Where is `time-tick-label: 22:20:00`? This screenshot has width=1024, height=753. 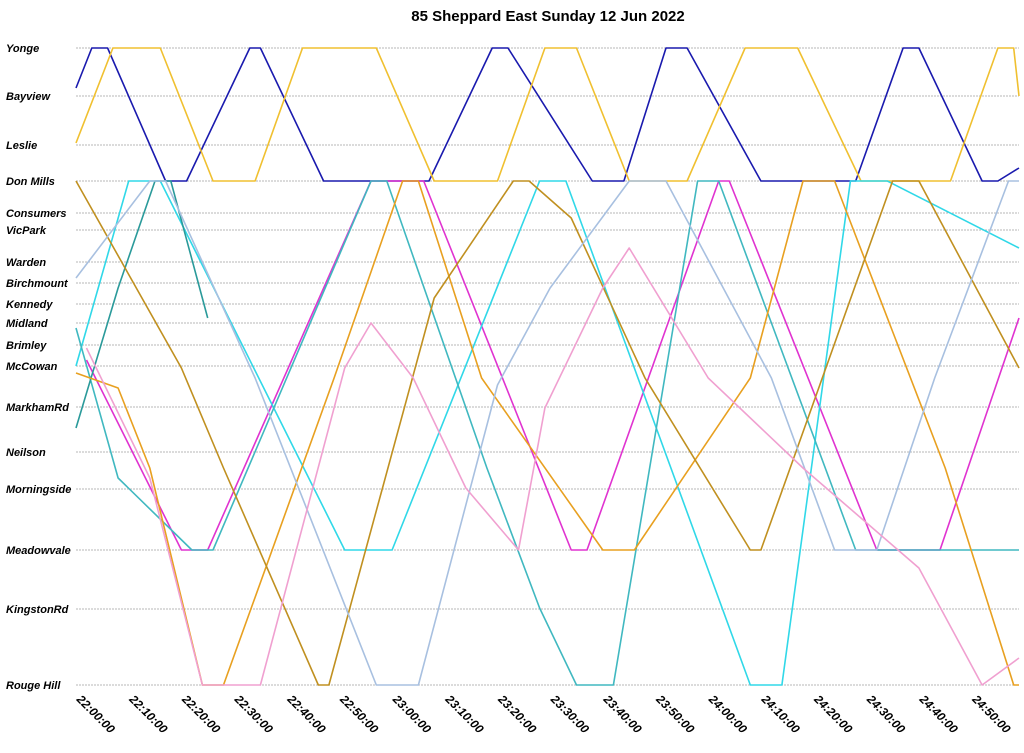 time-tick-label: 22:20:00 is located at coordinates (201, 714).